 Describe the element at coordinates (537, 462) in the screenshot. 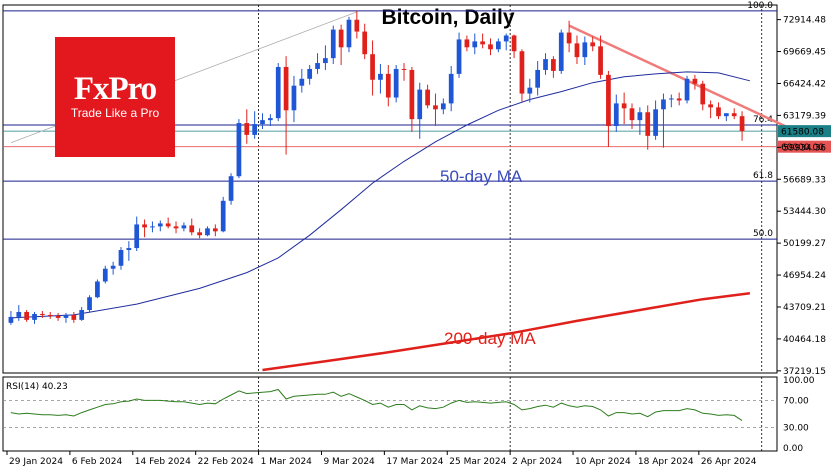

I see `date-axis-label: 2 Apr 2024` at that location.